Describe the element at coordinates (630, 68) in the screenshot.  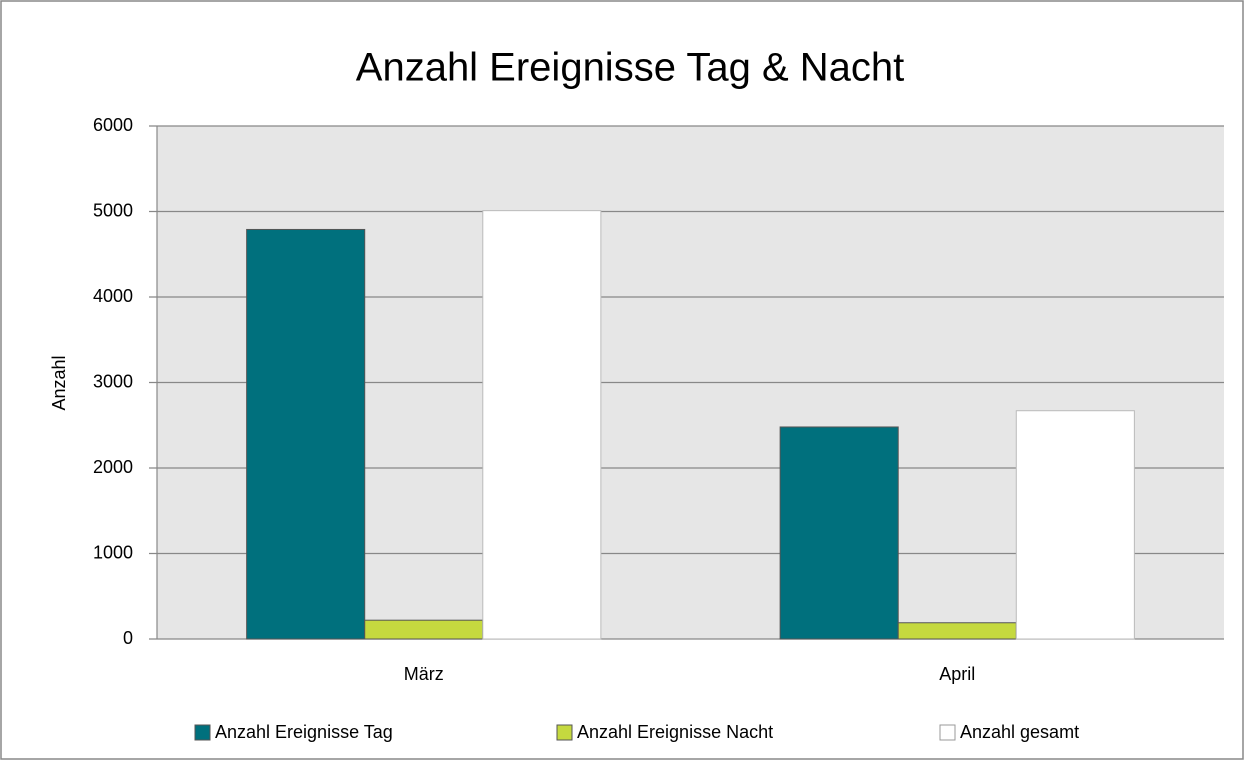
I see `chart-title: Anzahl Ereignisse Tag & Nacht` at that location.